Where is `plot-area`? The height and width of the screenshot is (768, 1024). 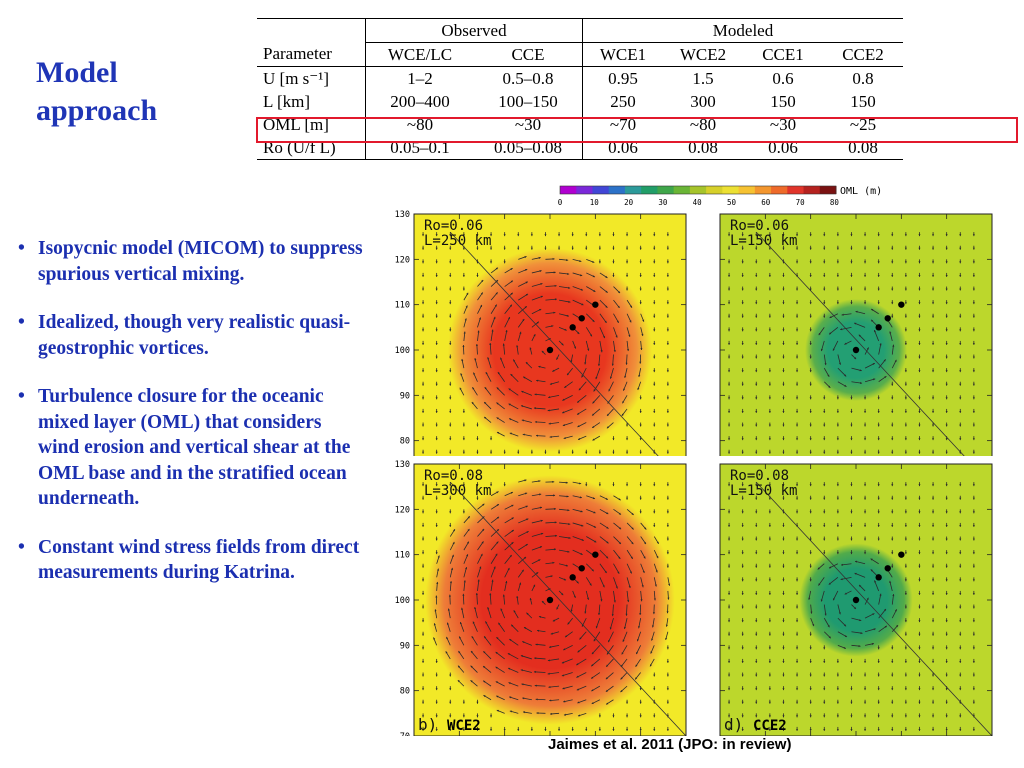
plot-area is located at coordinates (550, 600).